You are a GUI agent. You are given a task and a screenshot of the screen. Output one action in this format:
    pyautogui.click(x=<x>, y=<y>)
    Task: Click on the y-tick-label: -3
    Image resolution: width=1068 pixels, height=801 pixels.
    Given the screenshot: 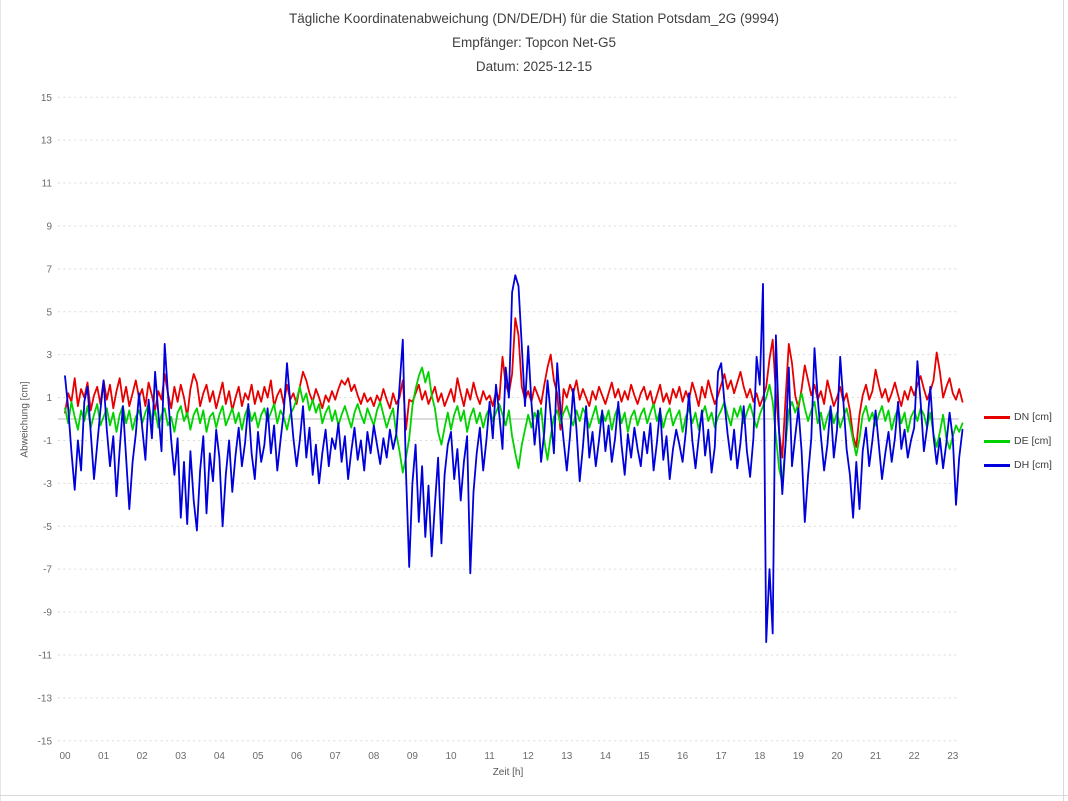 What is the action you would take?
    pyautogui.click(x=47, y=484)
    